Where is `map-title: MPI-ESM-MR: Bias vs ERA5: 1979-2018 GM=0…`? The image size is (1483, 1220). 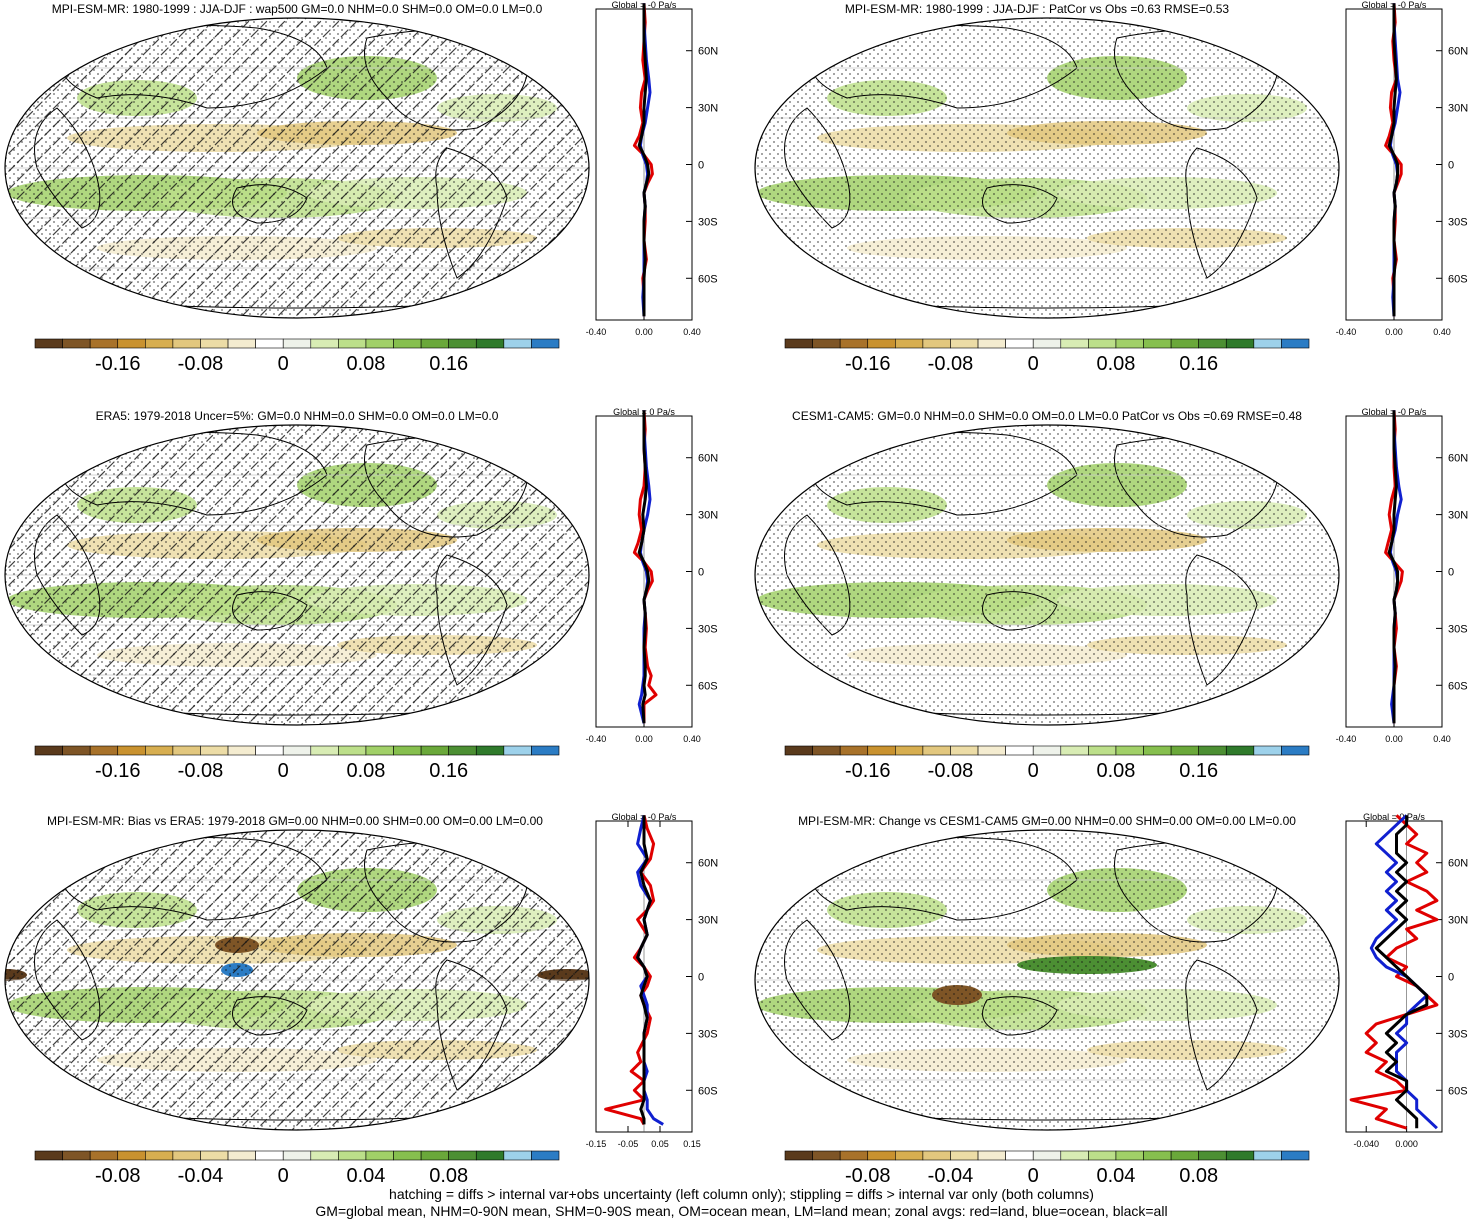 map-title: MPI-ESM-MR: Bias vs ERA5: 1979-2018 GM=0… is located at coordinates (295, 821).